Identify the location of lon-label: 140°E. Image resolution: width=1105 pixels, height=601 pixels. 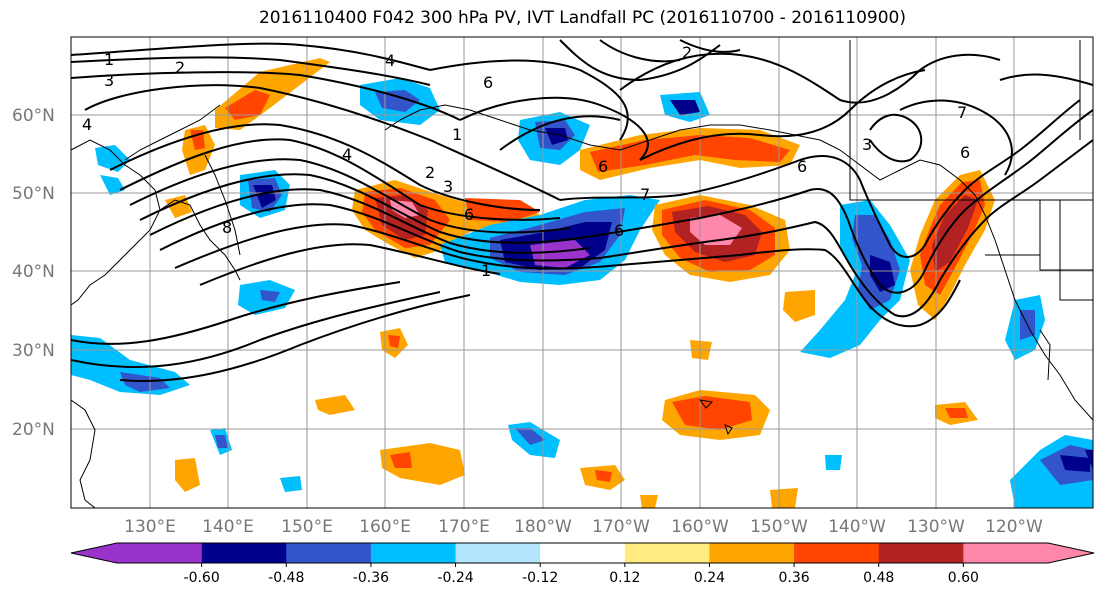
(228, 527).